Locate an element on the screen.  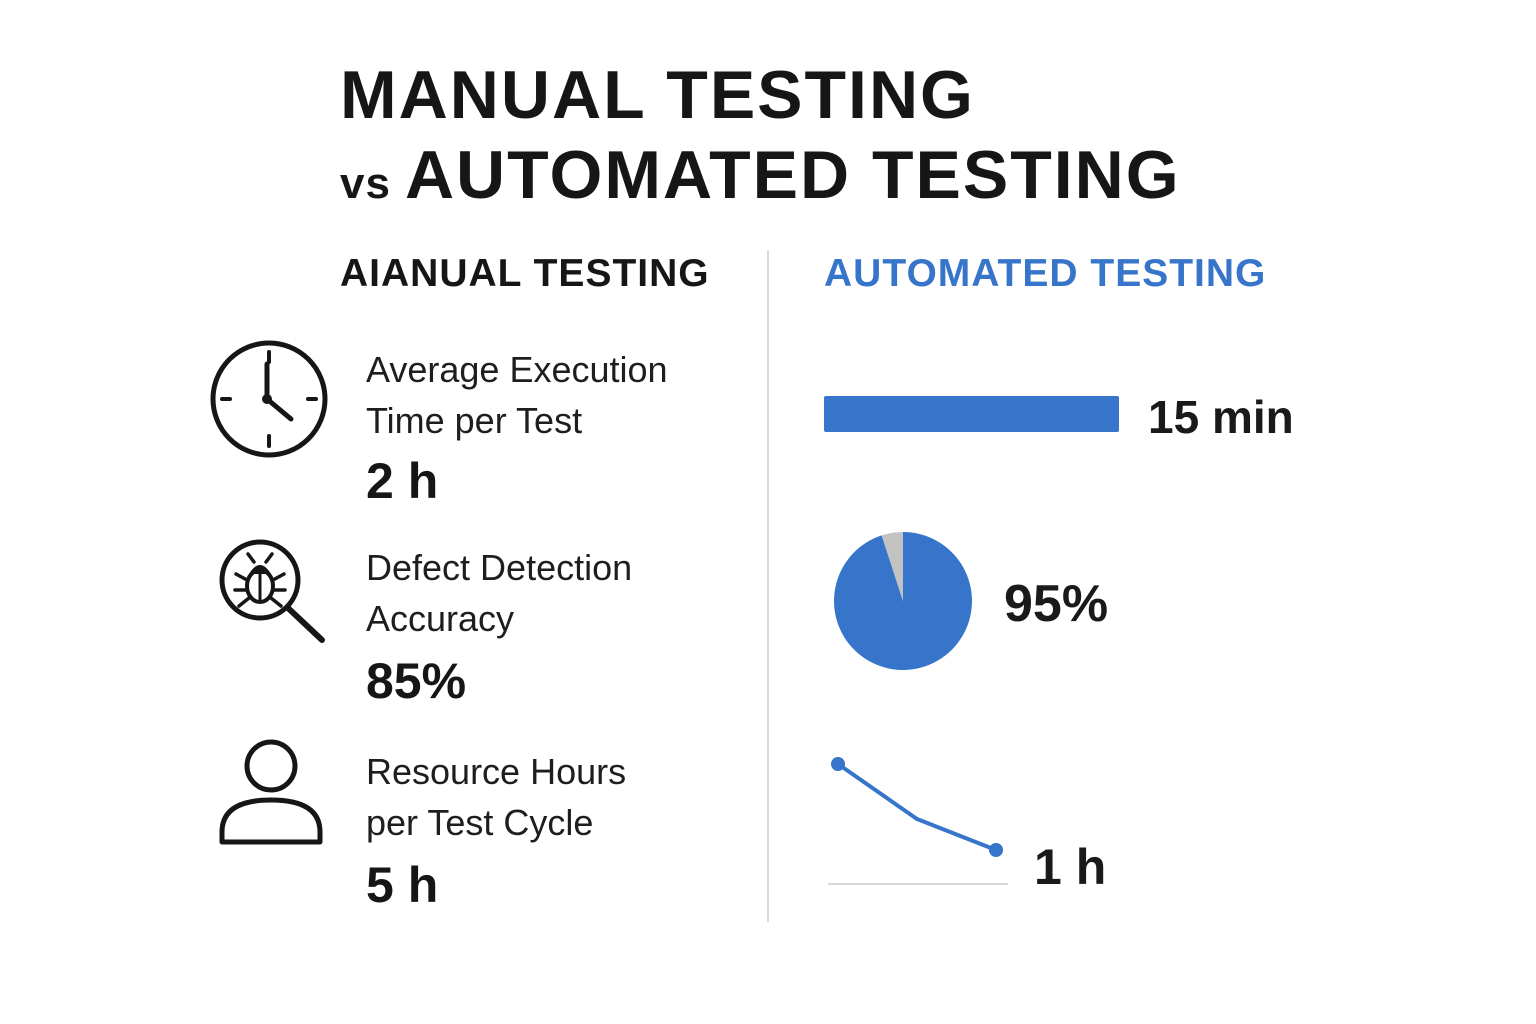
manual-value-resource-hours: 5 h is located at coordinates (402, 885).